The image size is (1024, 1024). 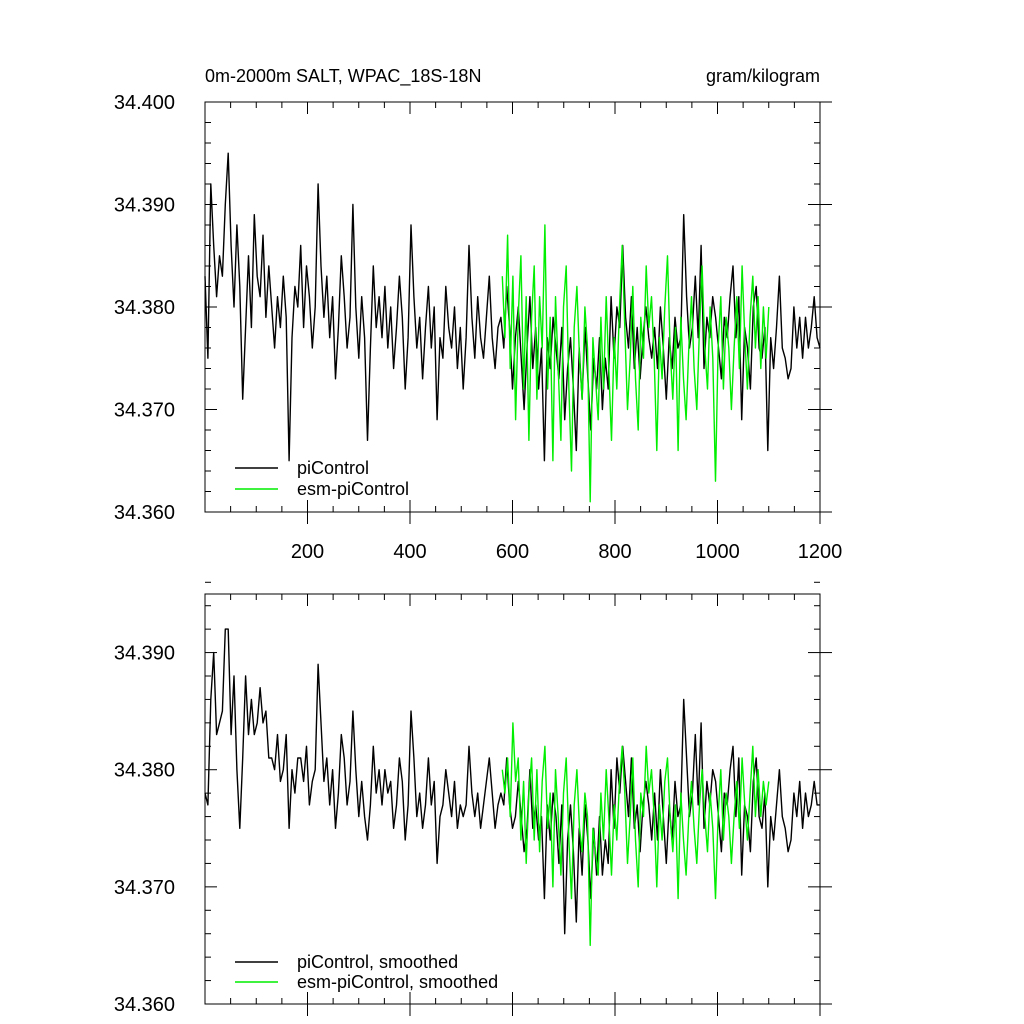 What do you see at coordinates (614, 552) in the screenshot?
I see `top-x-tick-label: 800` at bounding box center [614, 552].